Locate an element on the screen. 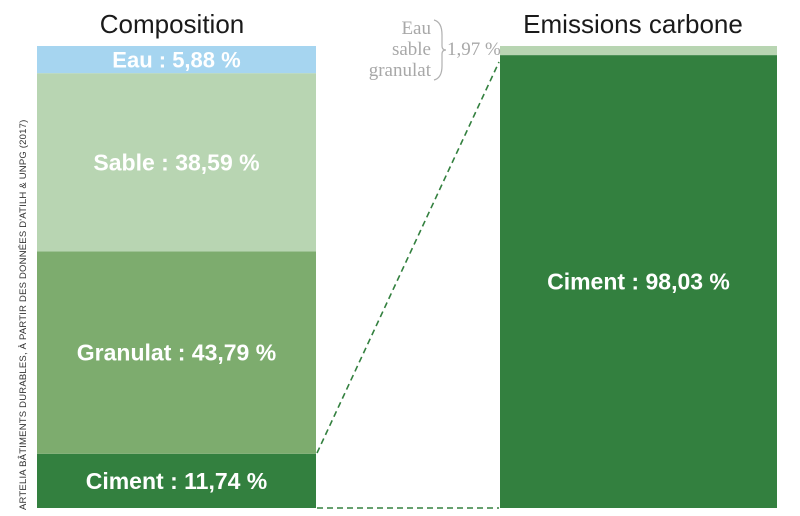 The width and height of the screenshot is (800, 516). bar-segment-composition-ciment is located at coordinates (176, 480).